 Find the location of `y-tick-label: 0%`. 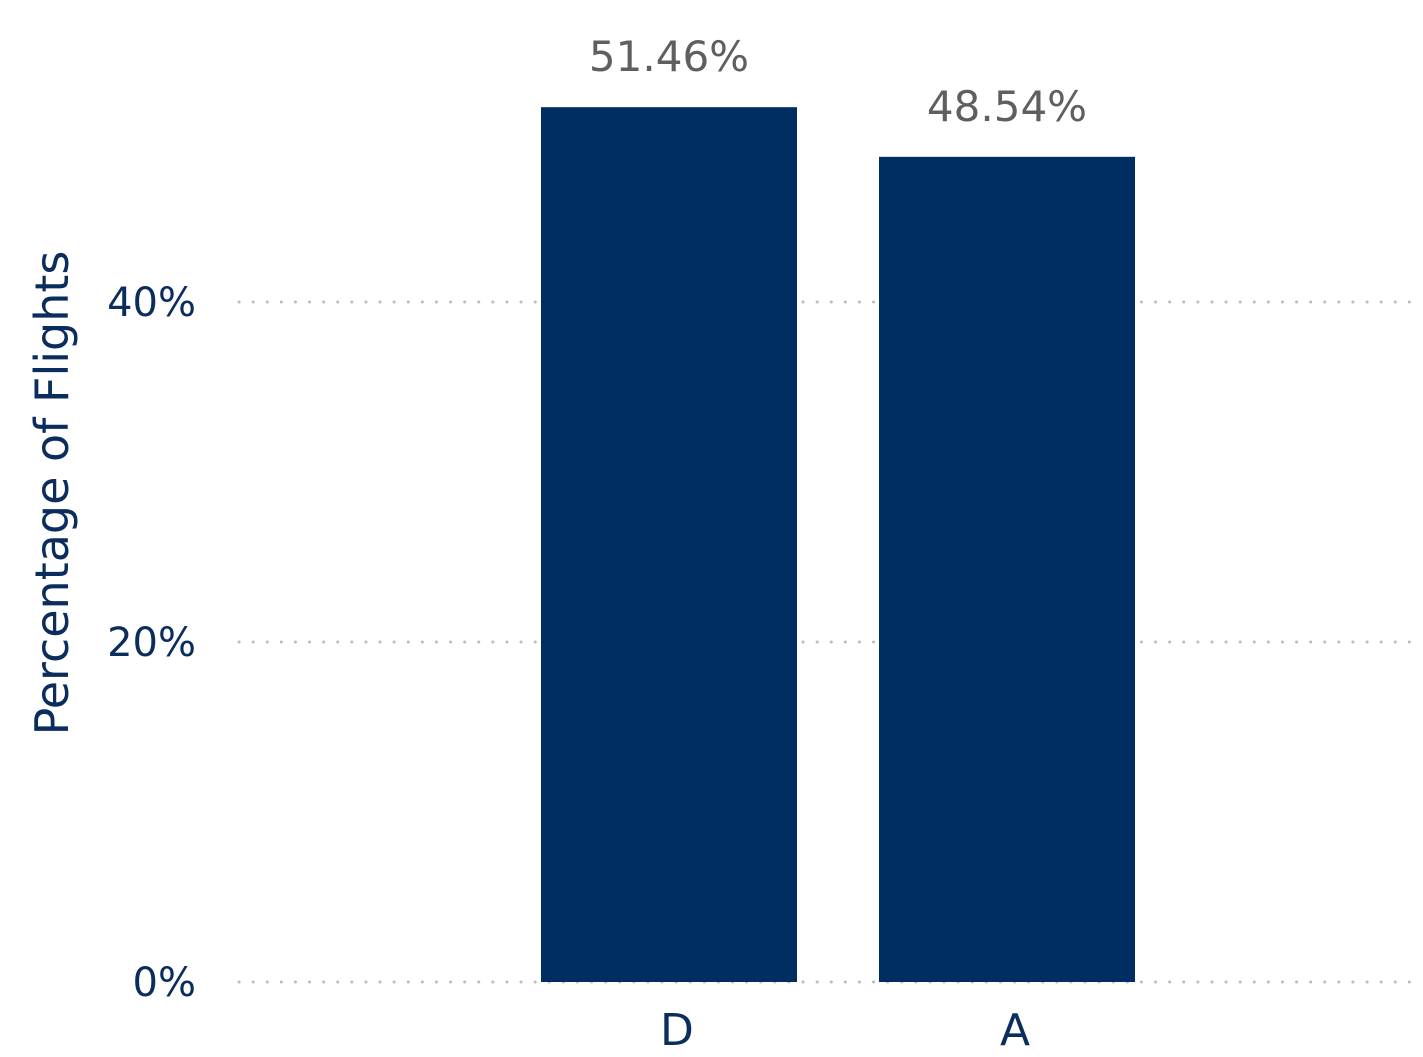

y-tick-label: 0% is located at coordinates (164, 983).